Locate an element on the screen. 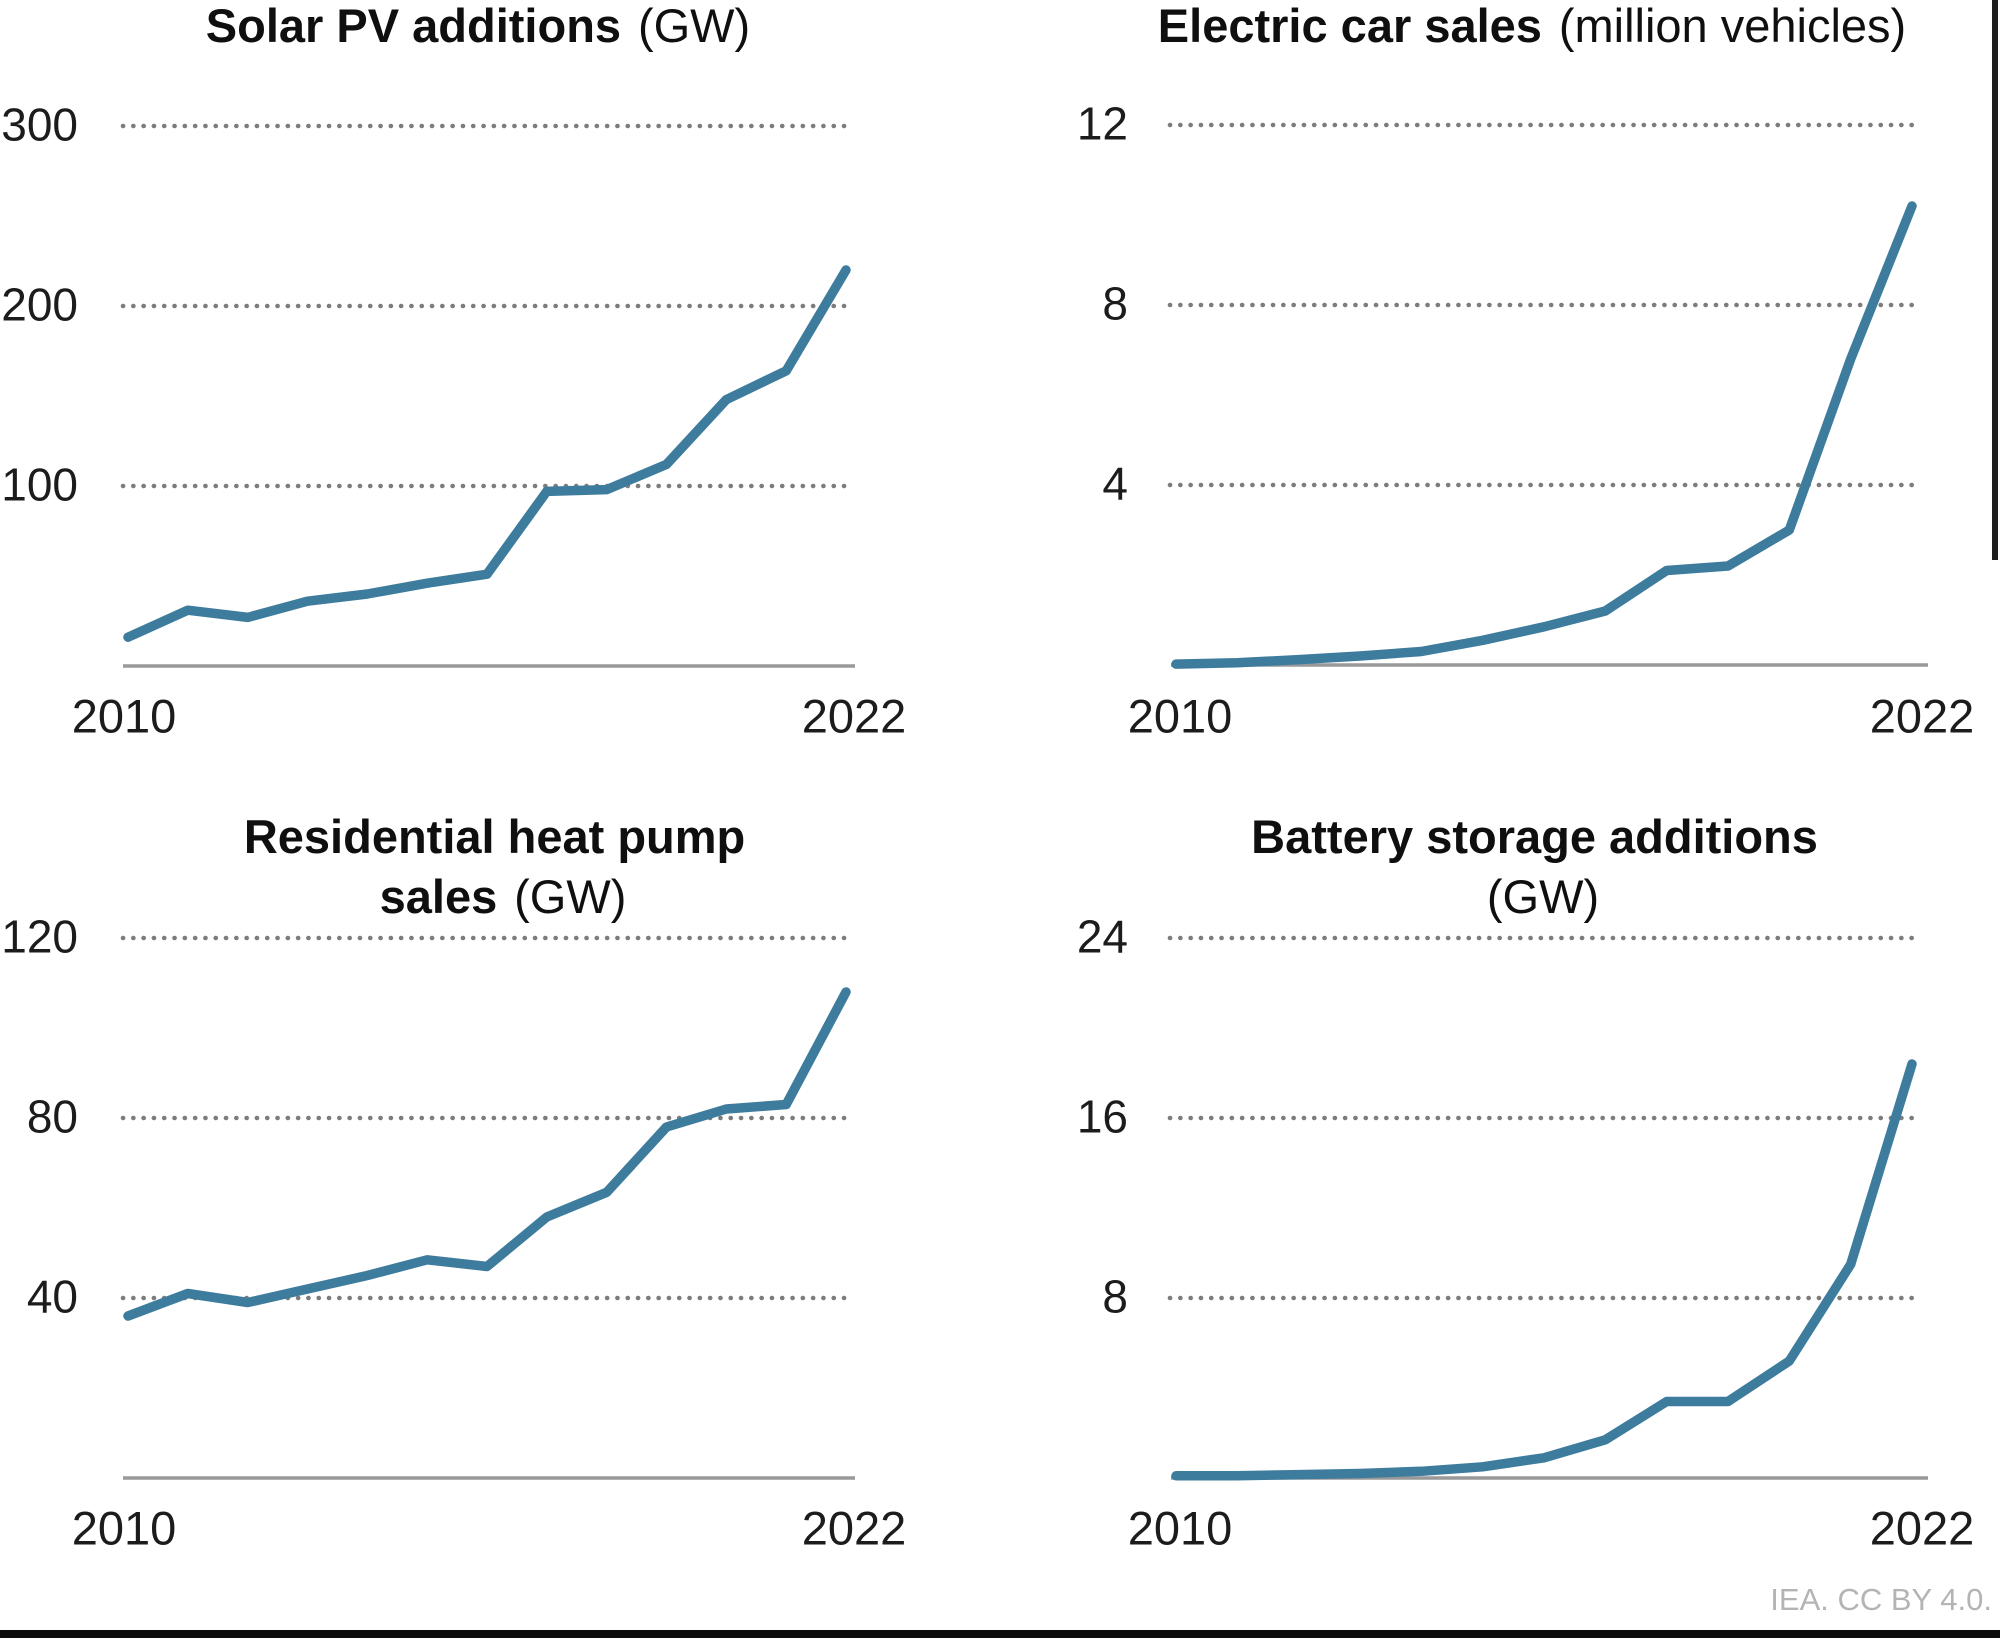 The width and height of the screenshot is (2000, 1638). ev-ytick-12: 12 is located at coordinates (1102, 123).